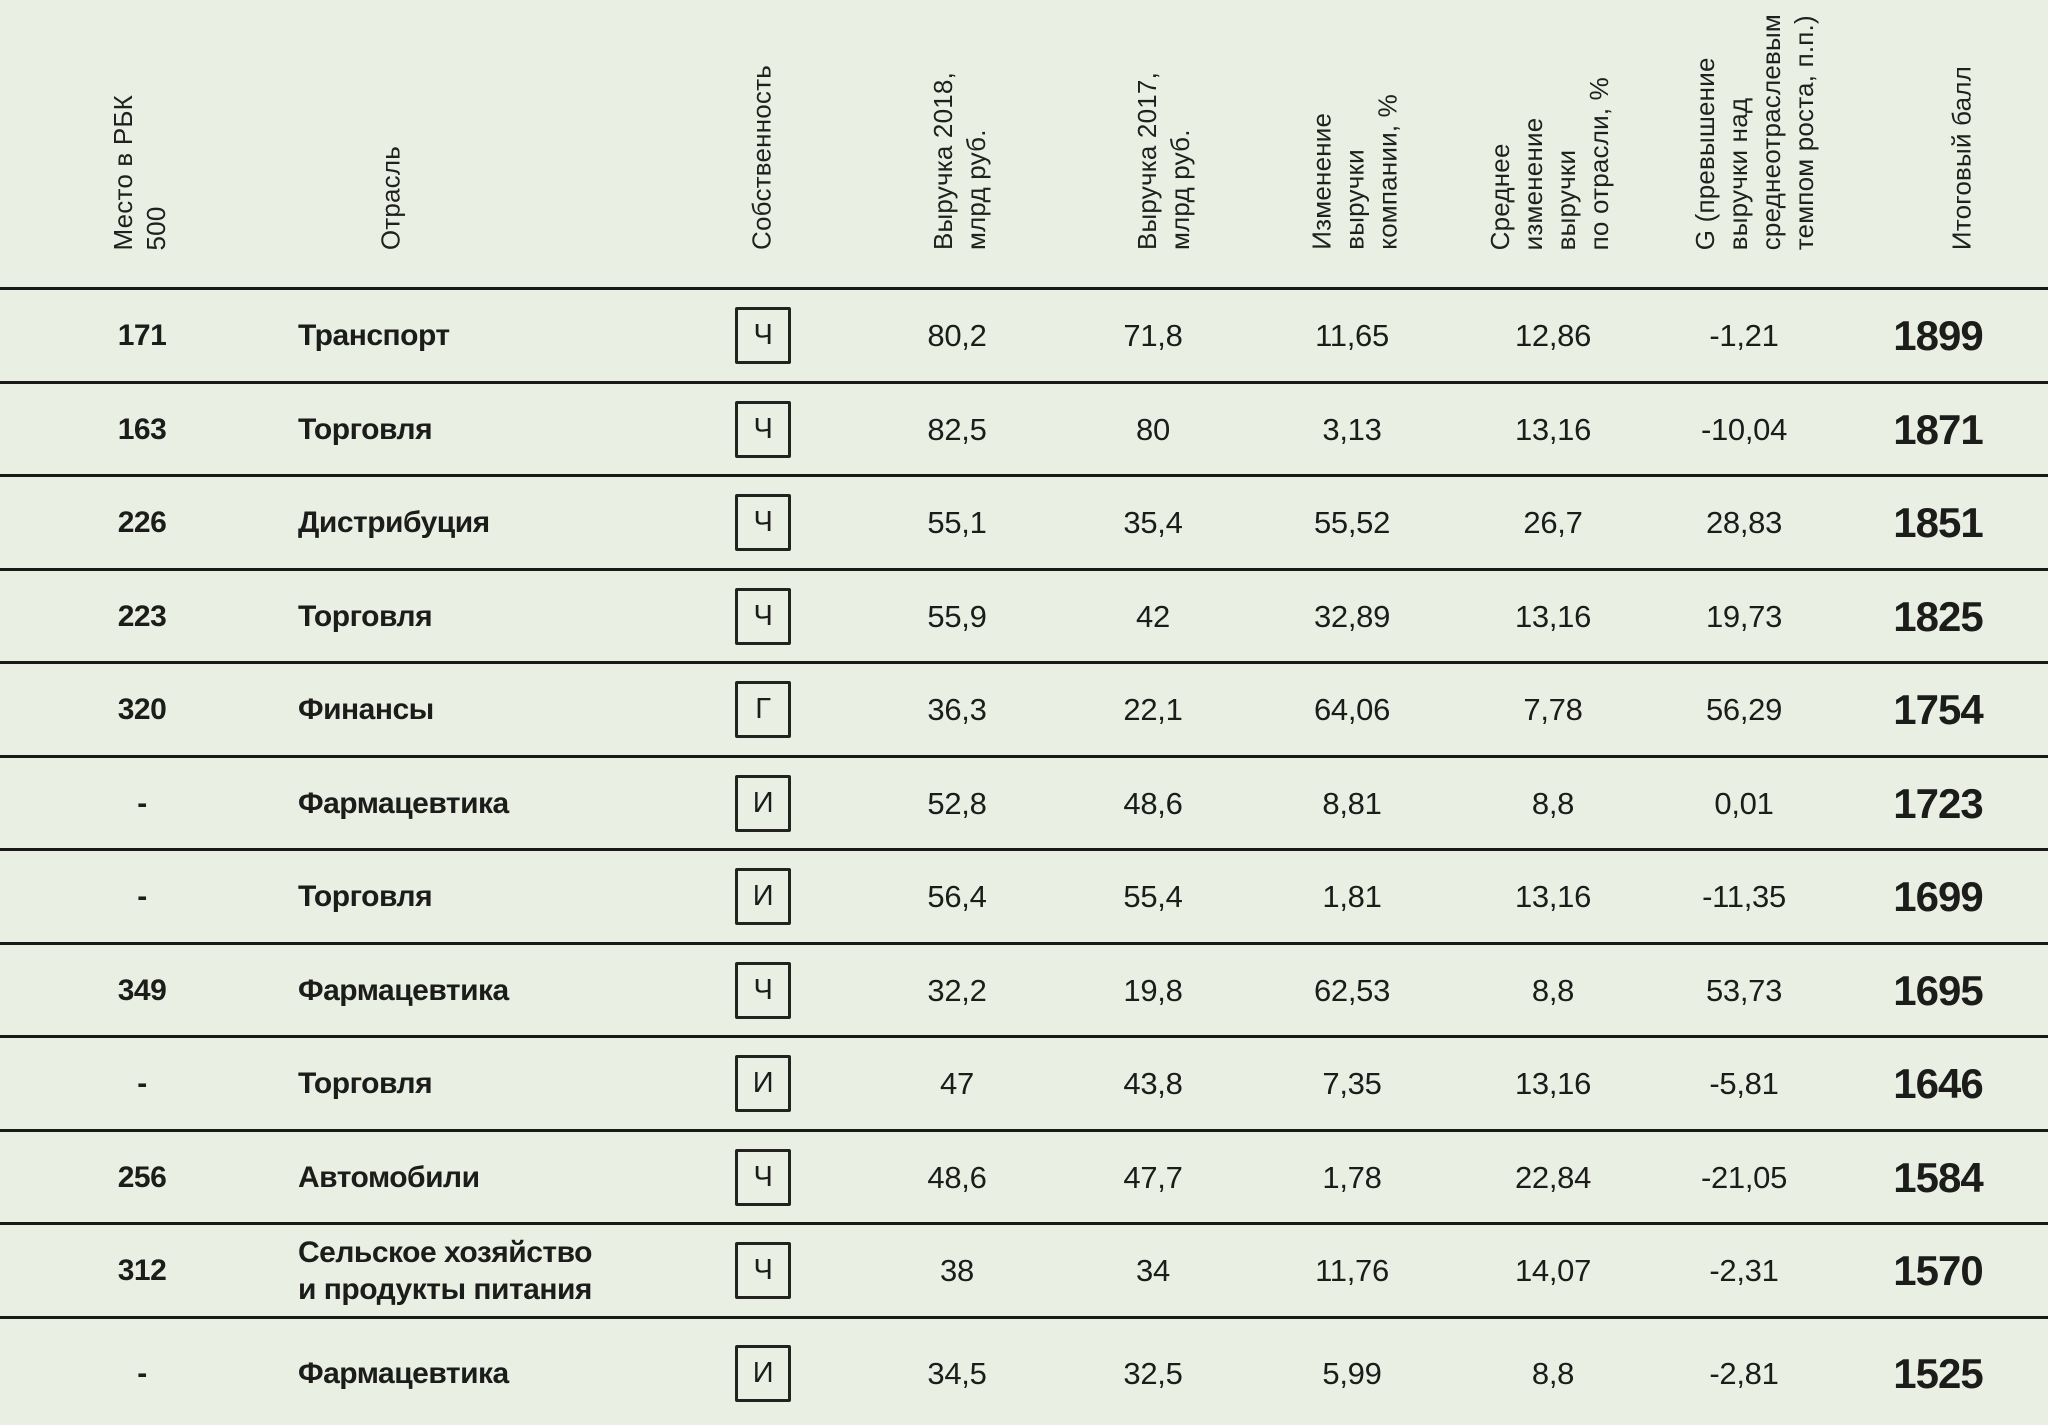  I want to click on revenue-2017-cell: 43,8, so click(1153, 1083).